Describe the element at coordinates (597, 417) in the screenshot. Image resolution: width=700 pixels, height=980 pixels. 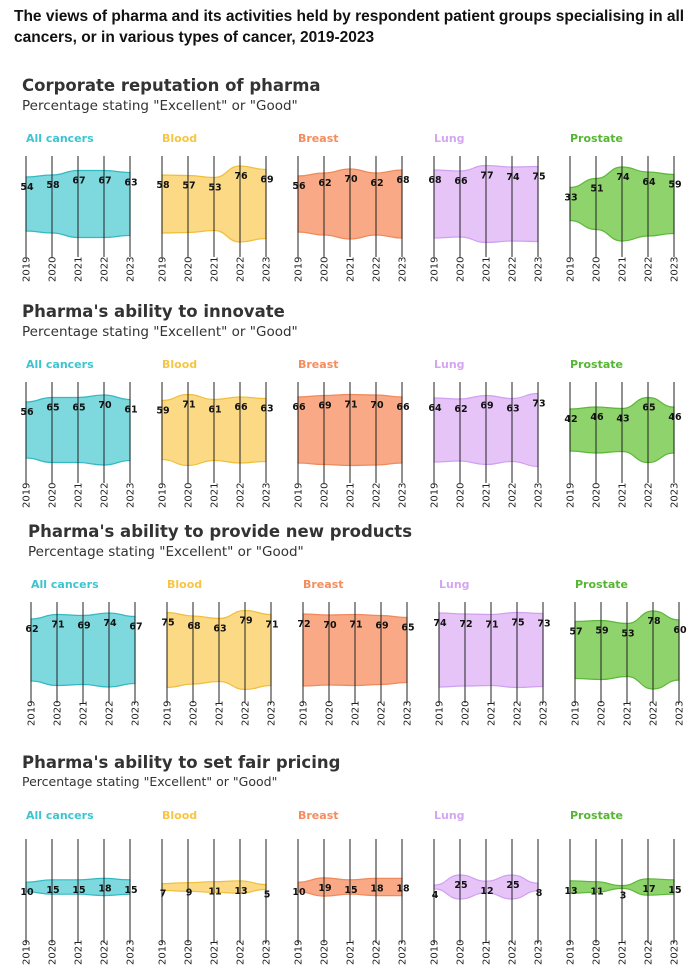
I see `data-label: 46` at that location.